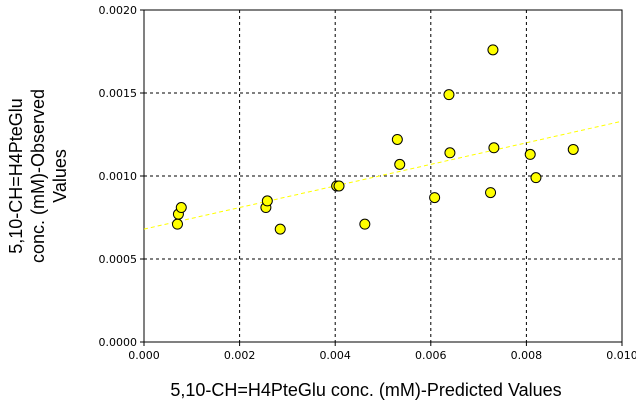  I want to click on x-tick-label: 0.000, so click(144, 355).